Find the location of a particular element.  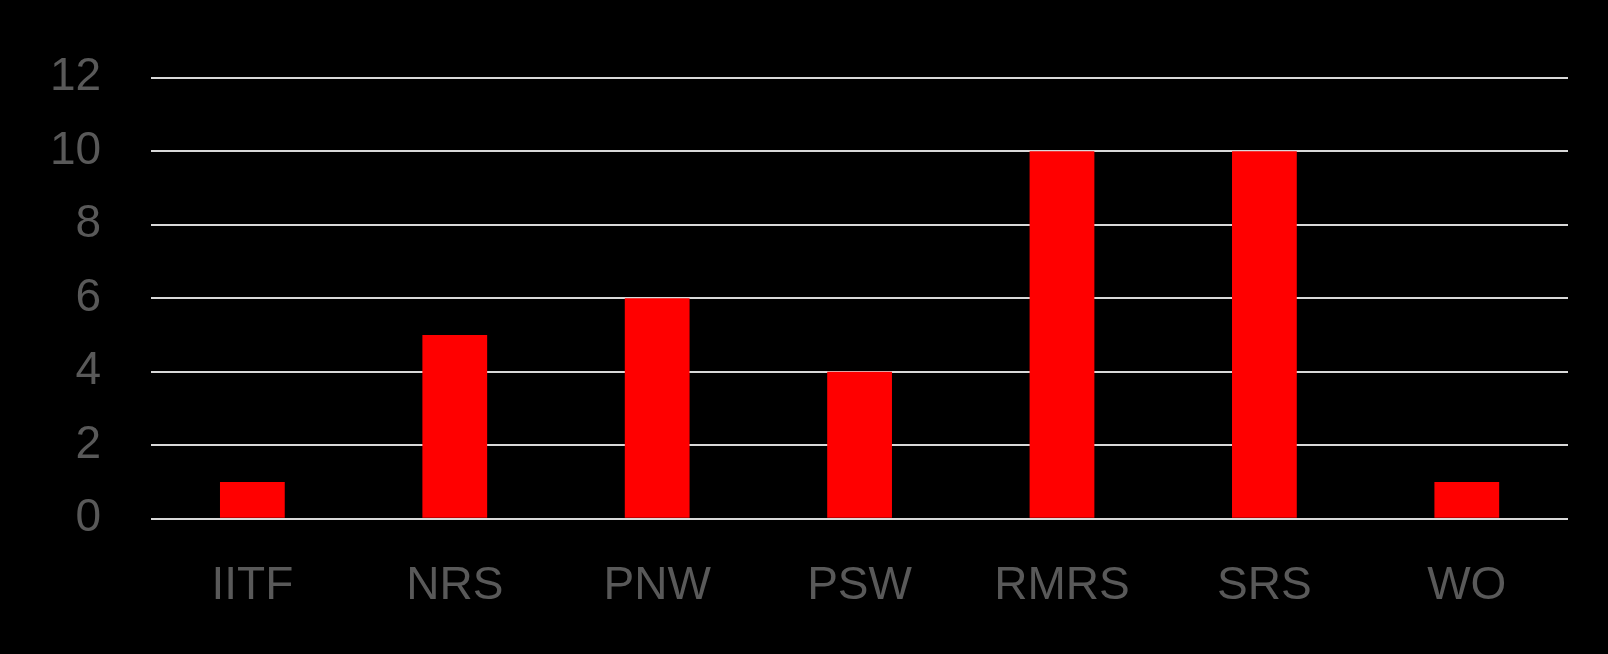

y-tick-label: 8 is located at coordinates (88, 221).